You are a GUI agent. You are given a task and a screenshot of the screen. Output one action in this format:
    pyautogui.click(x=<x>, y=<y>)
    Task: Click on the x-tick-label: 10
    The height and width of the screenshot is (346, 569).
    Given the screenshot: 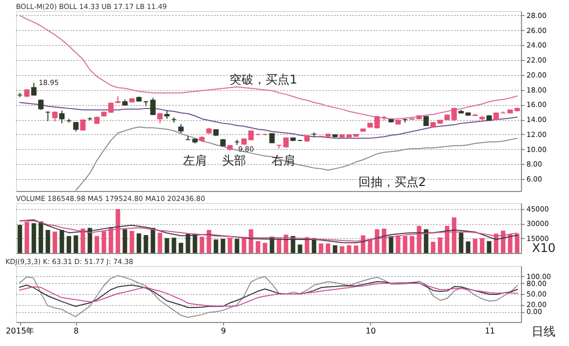 What is the action you would take?
    pyautogui.click(x=371, y=331)
    